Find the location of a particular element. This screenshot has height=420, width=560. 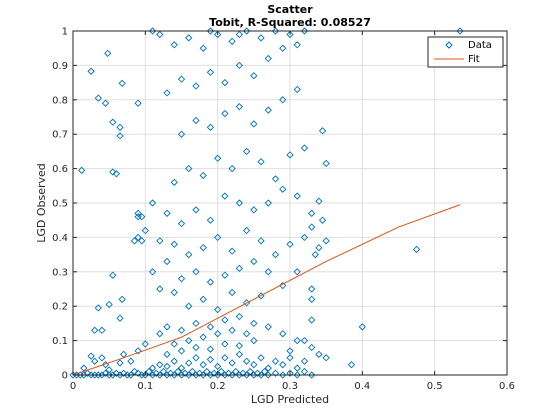

legend-fit-label: Fit is located at coordinates (474, 59).